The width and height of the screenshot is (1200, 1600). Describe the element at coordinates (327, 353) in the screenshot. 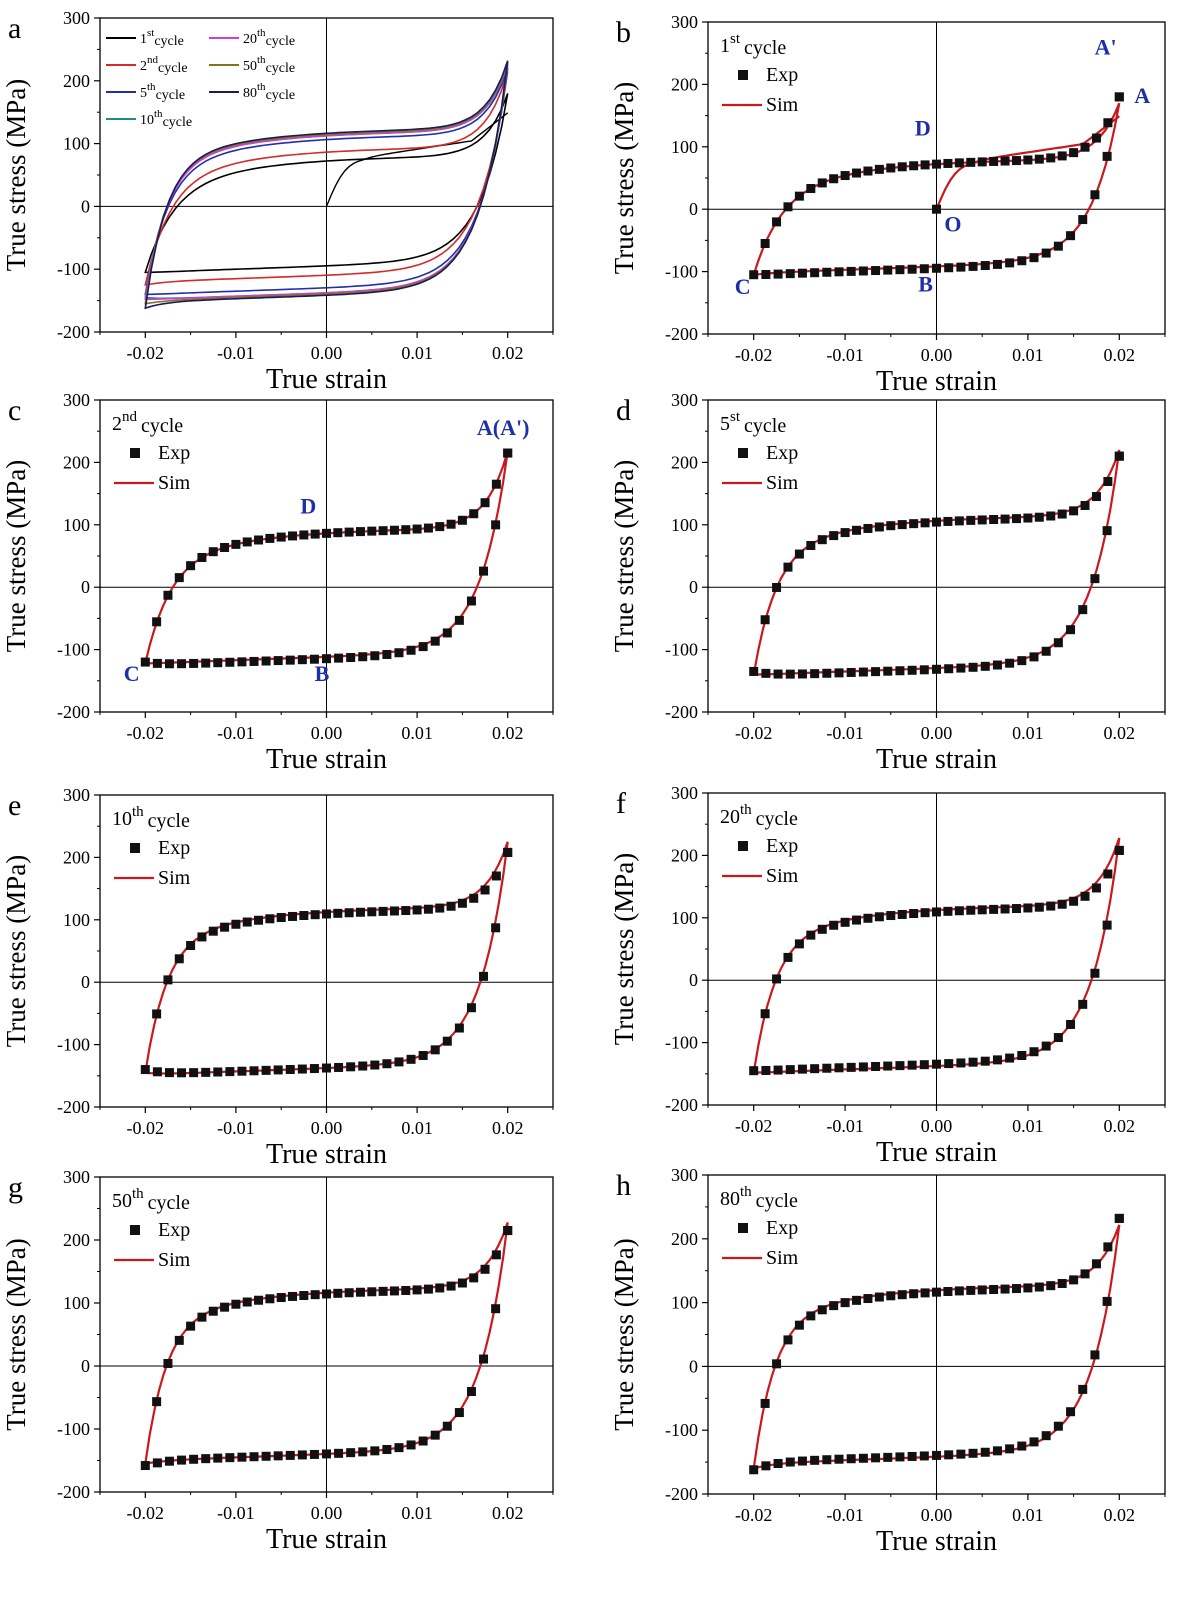

I see `x-tick-label: 0.00` at that location.